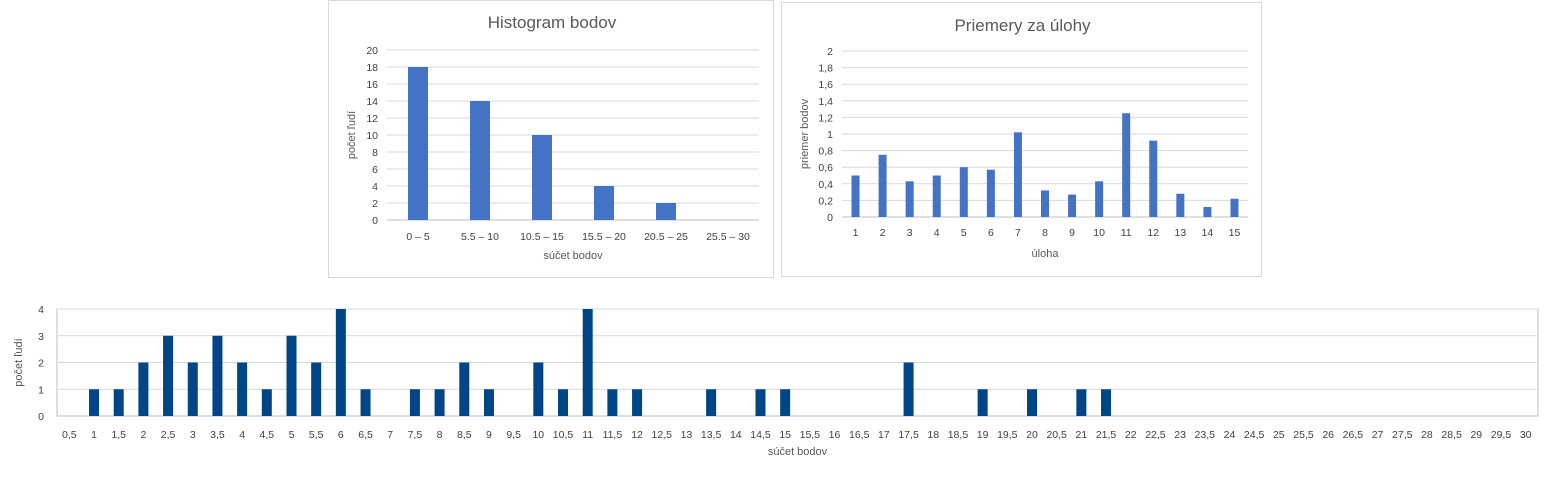 The image size is (1564, 486). What do you see at coordinates (372, 85) in the screenshot?
I see `y-tick-label: 16` at bounding box center [372, 85].